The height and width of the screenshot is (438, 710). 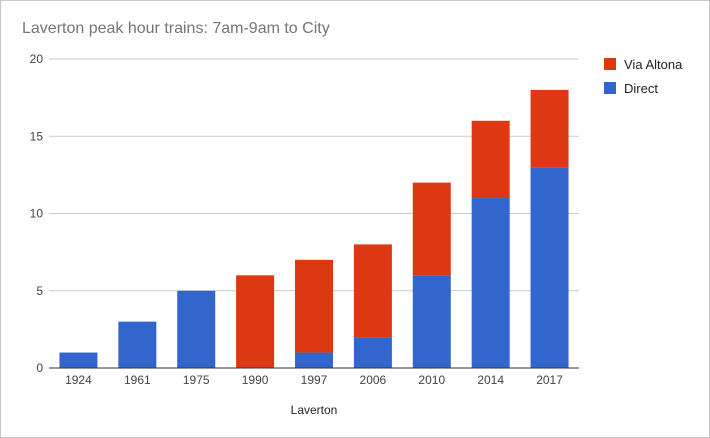 I want to click on bar-via-altona-2006, so click(x=372, y=291).